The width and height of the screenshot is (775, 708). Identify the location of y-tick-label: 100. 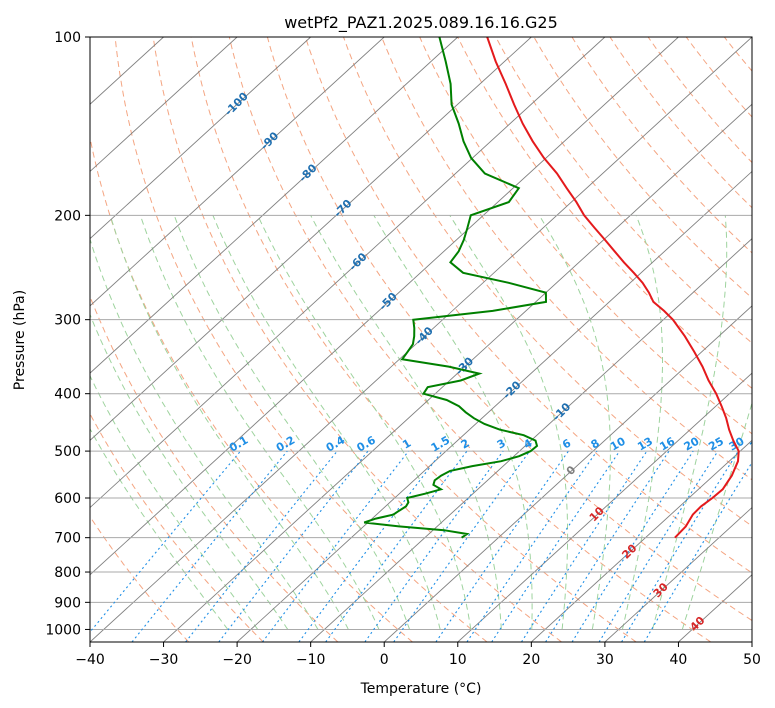
(67, 38).